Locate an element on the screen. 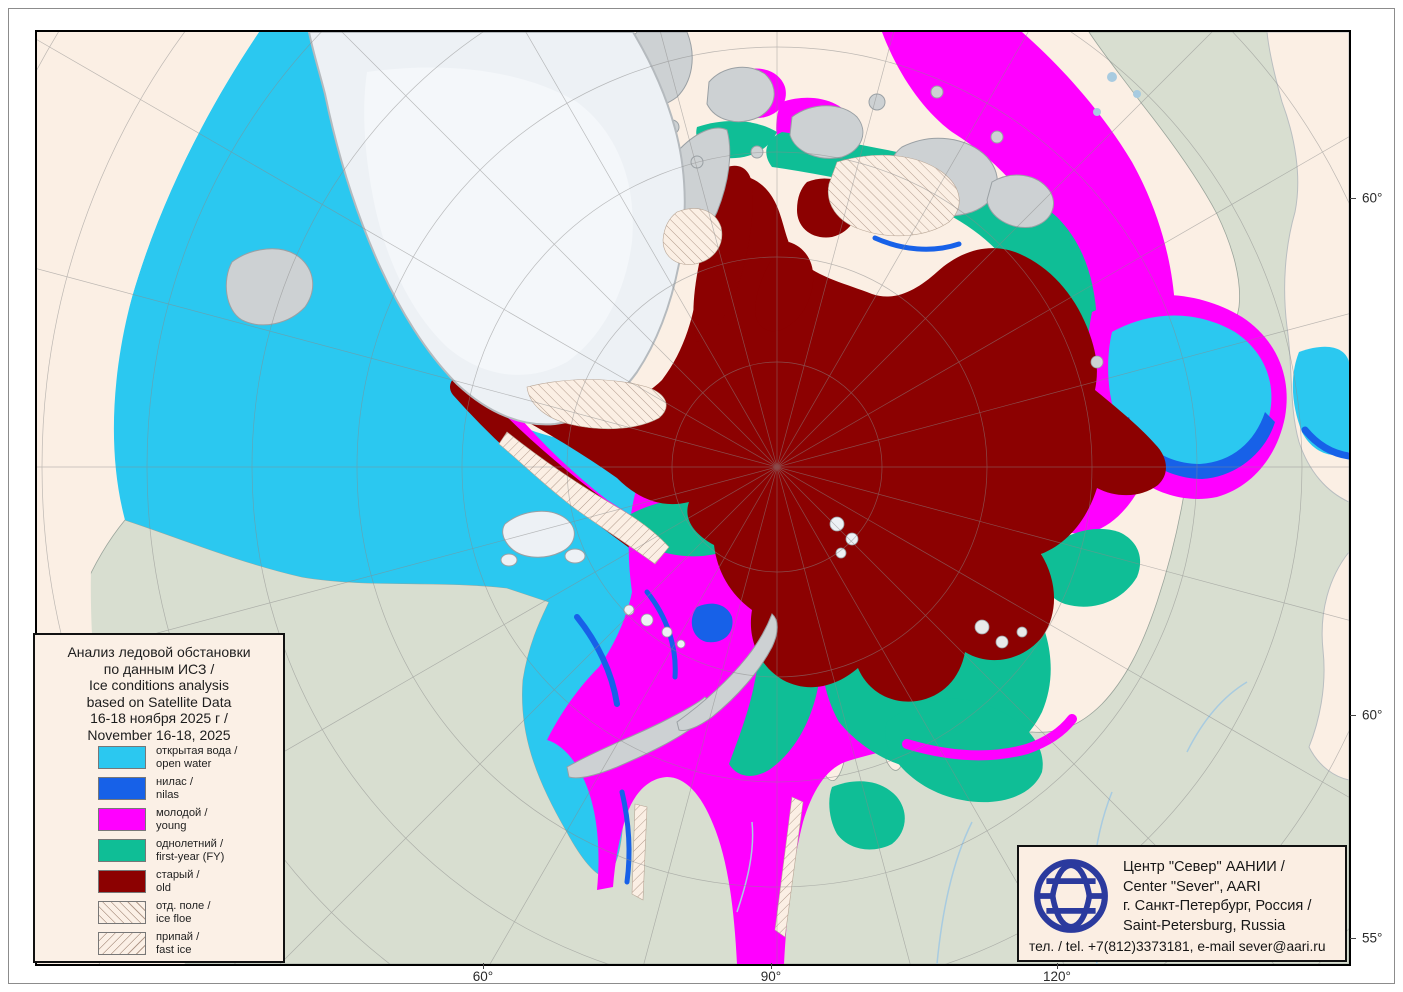 The height and width of the screenshot is (992, 1403). lakes is located at coordinates (1117, 94).